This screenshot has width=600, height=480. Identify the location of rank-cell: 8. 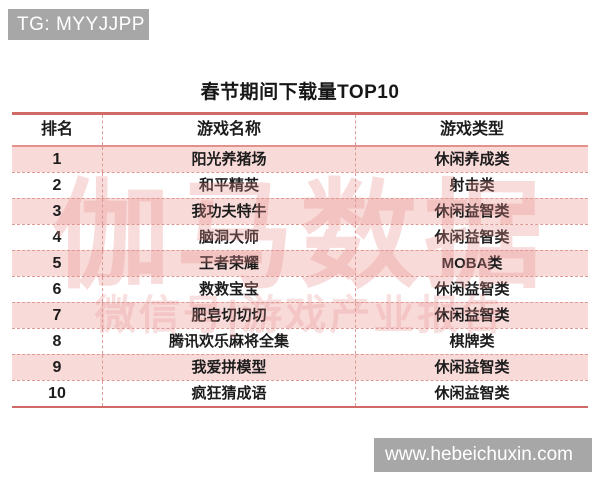
(57, 341).